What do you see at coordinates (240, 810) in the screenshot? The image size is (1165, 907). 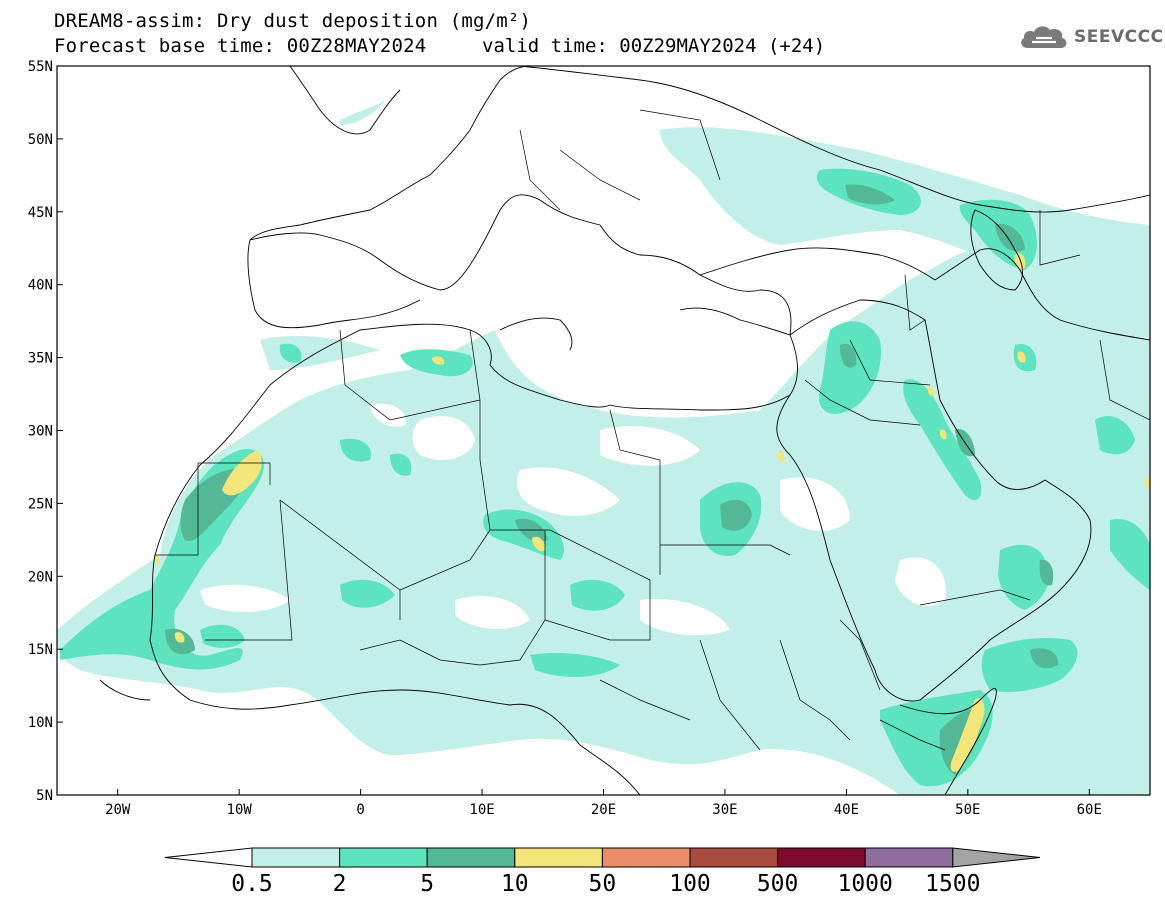 I see `lon-tick-label: 10W` at bounding box center [240, 810].